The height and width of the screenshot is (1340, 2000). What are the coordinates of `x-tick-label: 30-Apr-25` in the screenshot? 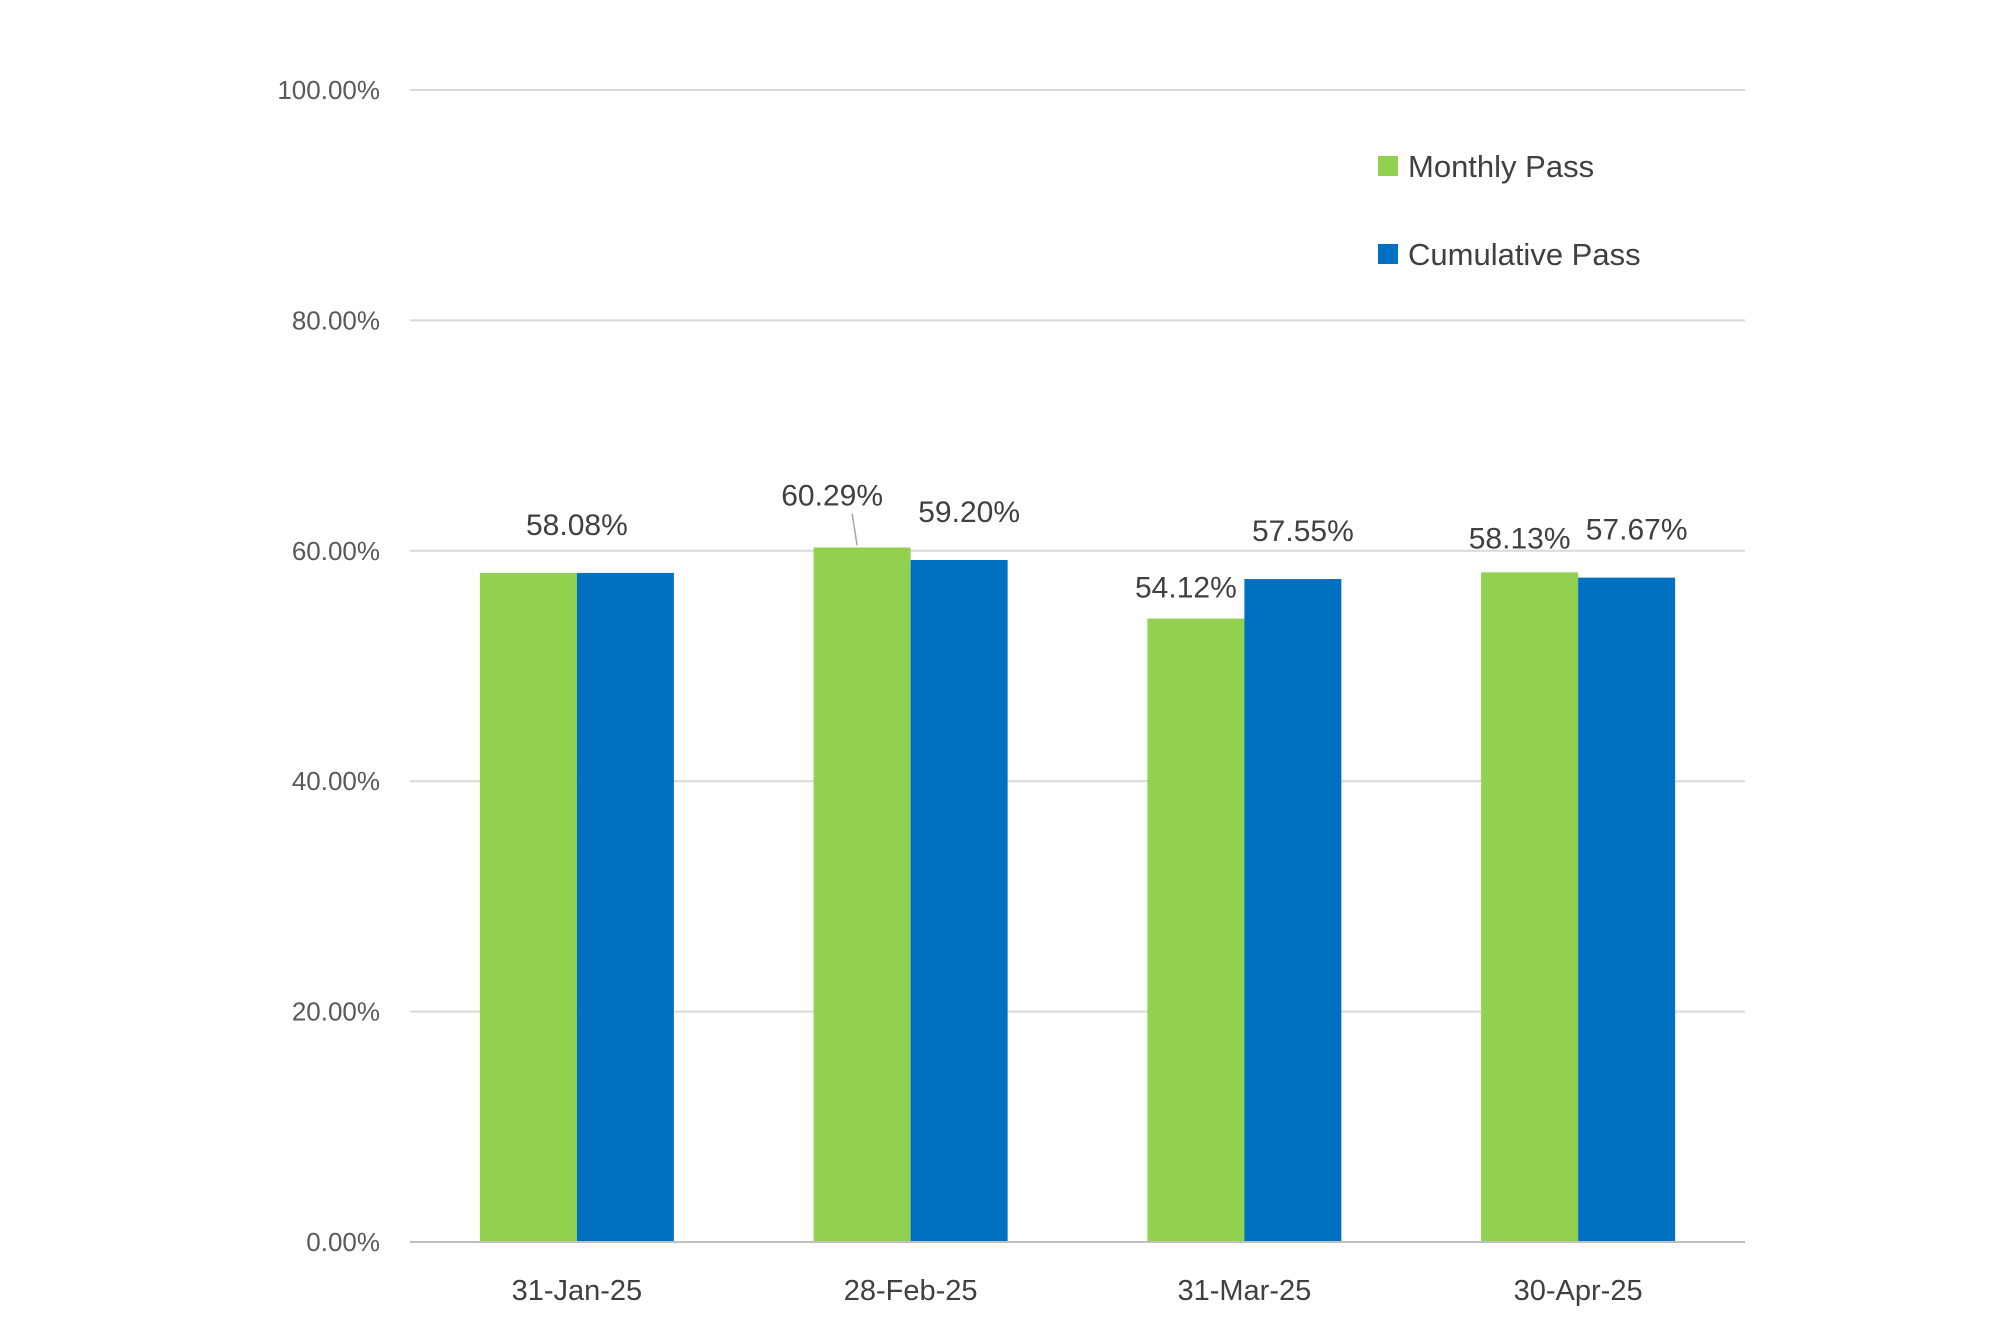 It's located at (1578, 1291).